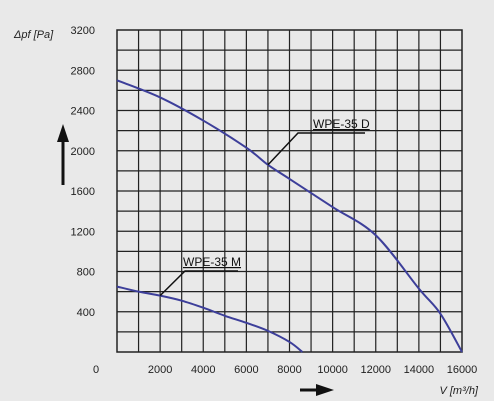  Describe the element at coordinates (212, 262) in the screenshot. I see `series-label: WPE-35 M` at that location.